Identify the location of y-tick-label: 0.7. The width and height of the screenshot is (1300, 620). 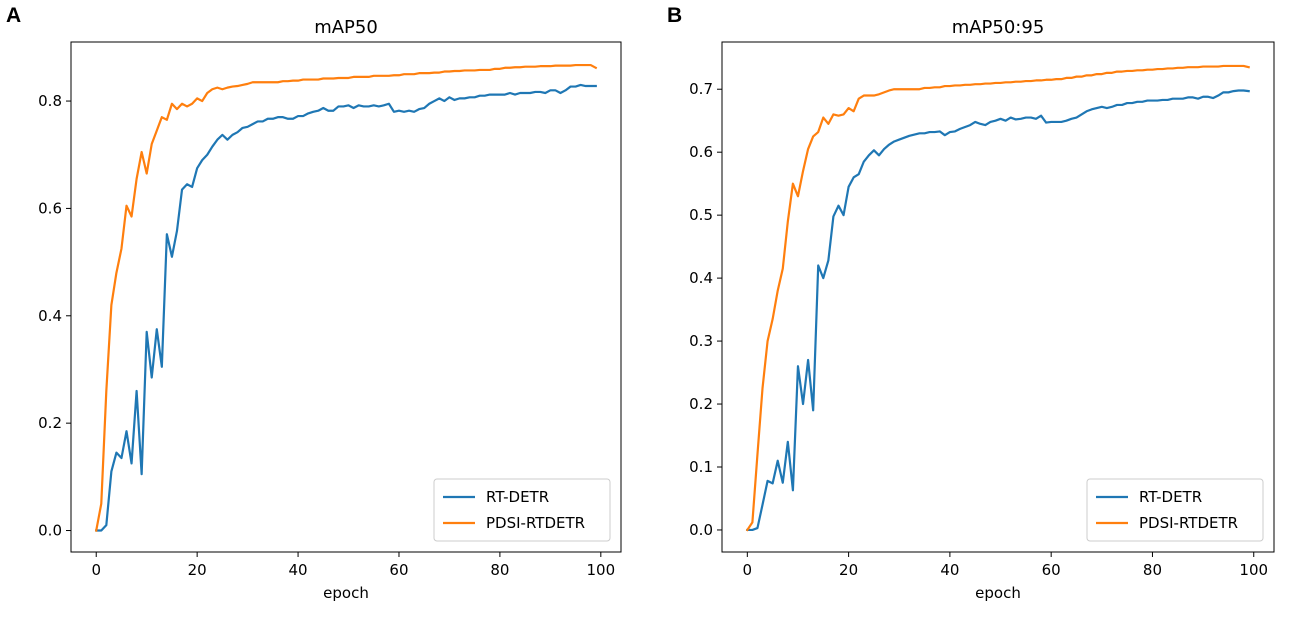
(701, 89).